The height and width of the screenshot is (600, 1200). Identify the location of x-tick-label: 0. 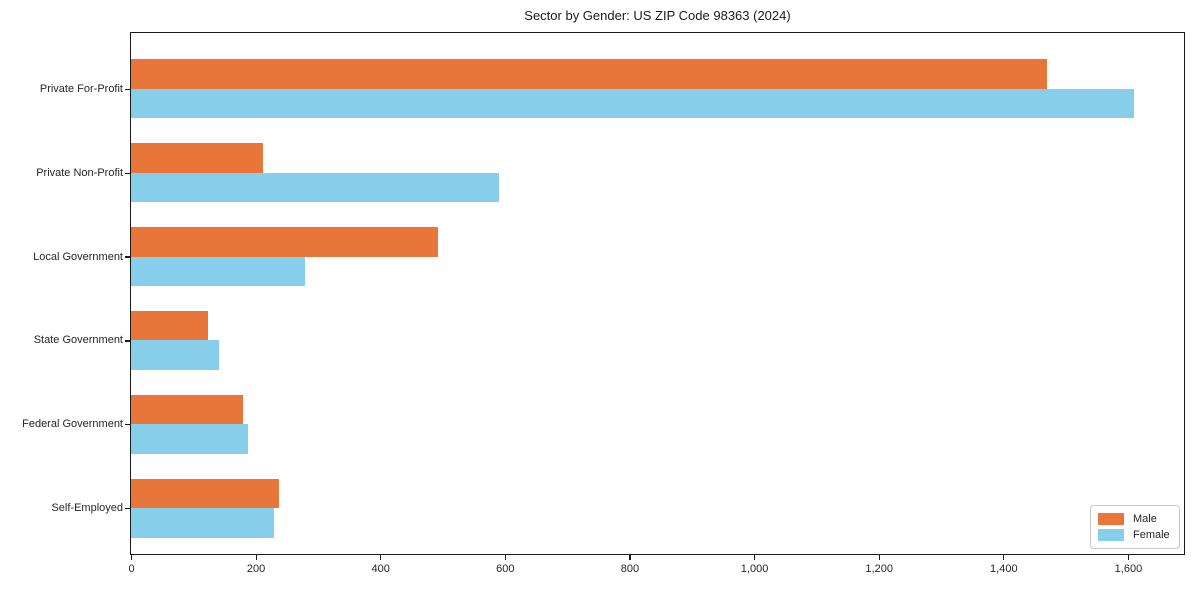
(131, 569).